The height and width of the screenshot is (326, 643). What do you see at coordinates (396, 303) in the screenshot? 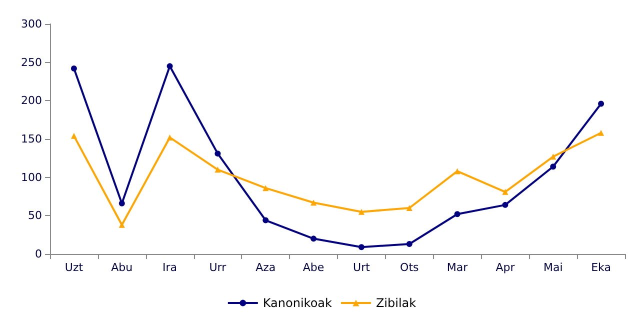
I see `legend-label: Zibilak` at bounding box center [396, 303].